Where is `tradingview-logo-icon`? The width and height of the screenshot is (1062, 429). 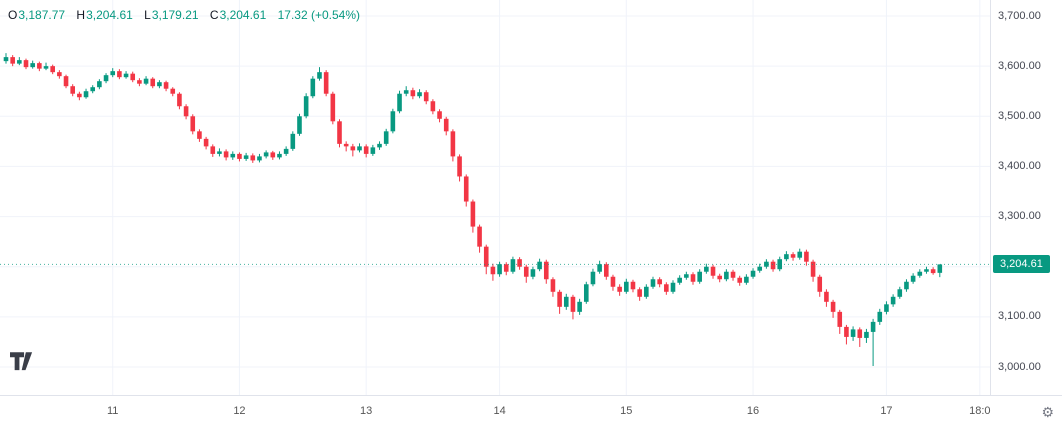 tradingview-logo-icon is located at coordinates (21, 361).